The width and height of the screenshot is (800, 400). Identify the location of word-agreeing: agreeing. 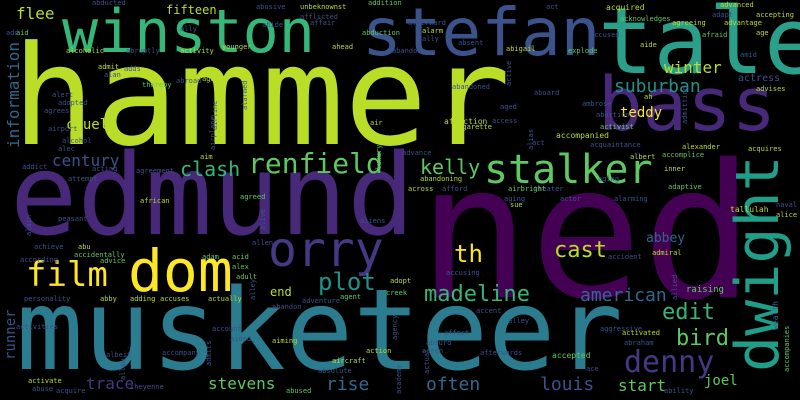
(689, 23).